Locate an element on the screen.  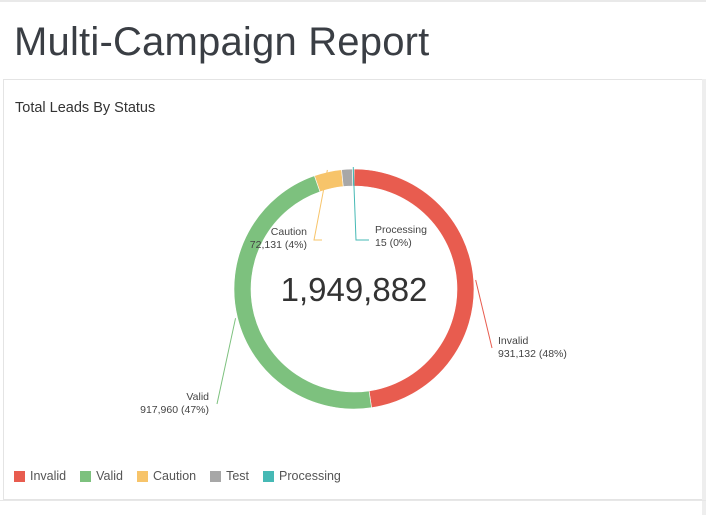
donut-slice-caution is located at coordinates (328, 181).